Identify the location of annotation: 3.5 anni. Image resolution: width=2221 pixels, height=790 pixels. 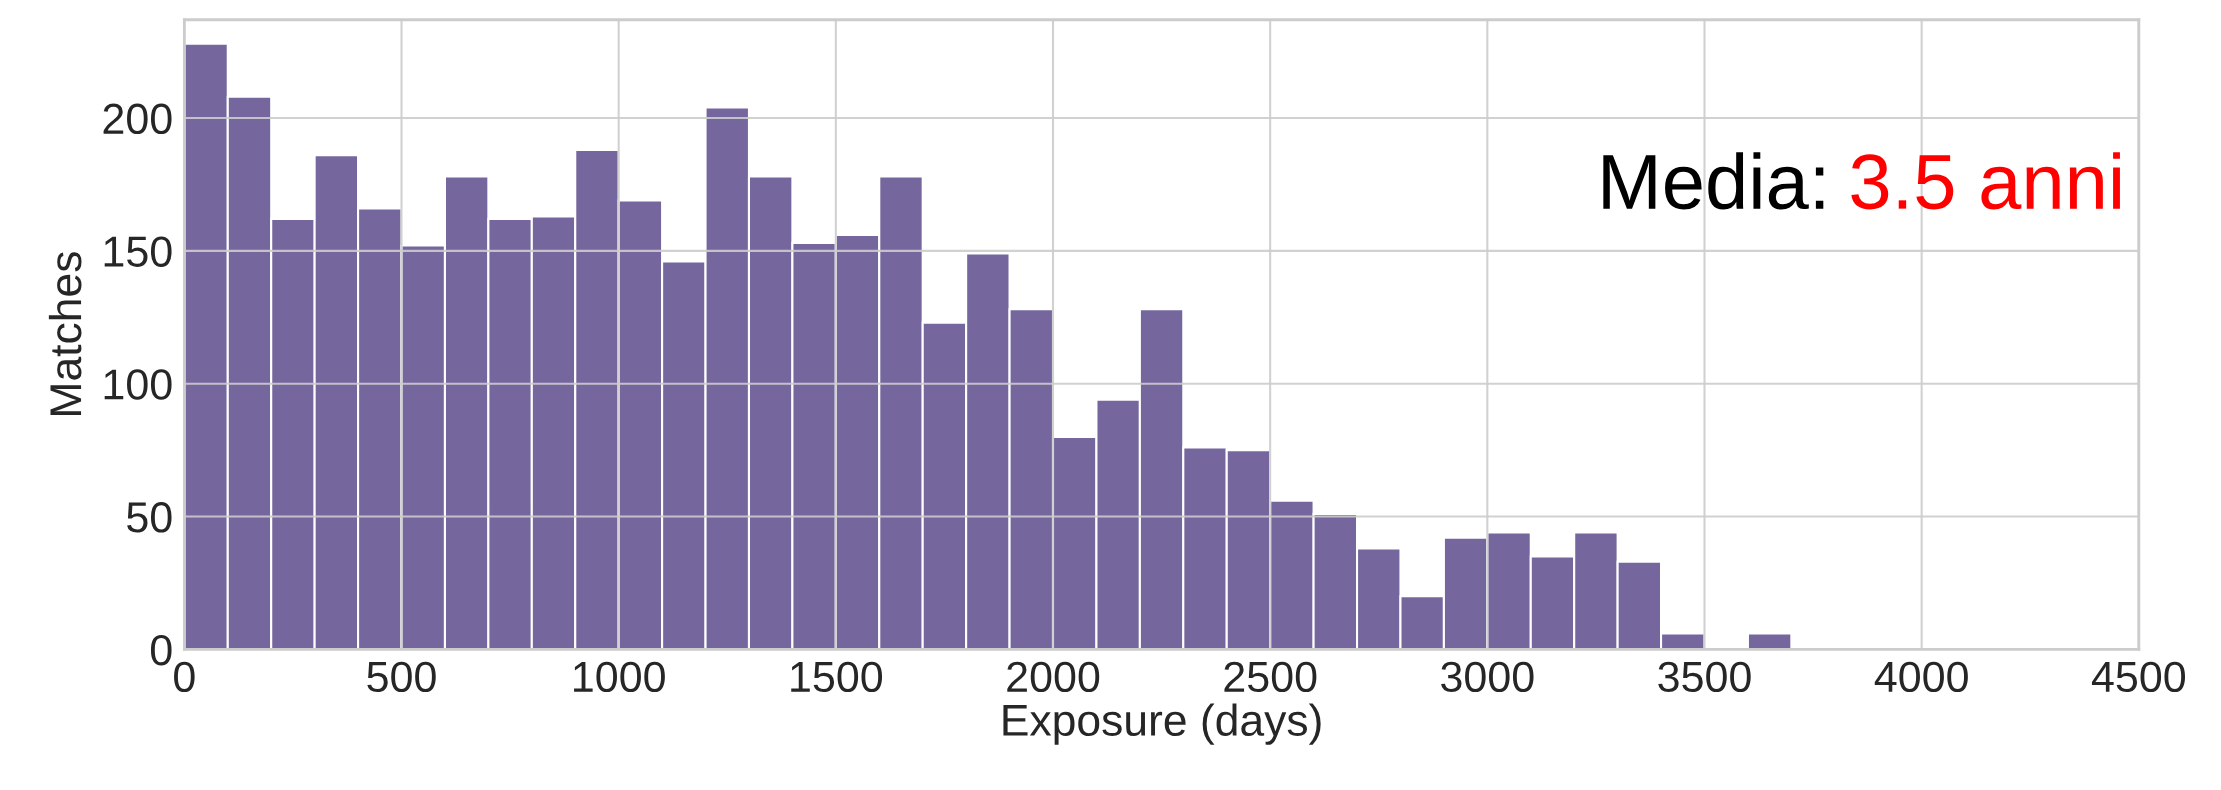
(1985, 181).